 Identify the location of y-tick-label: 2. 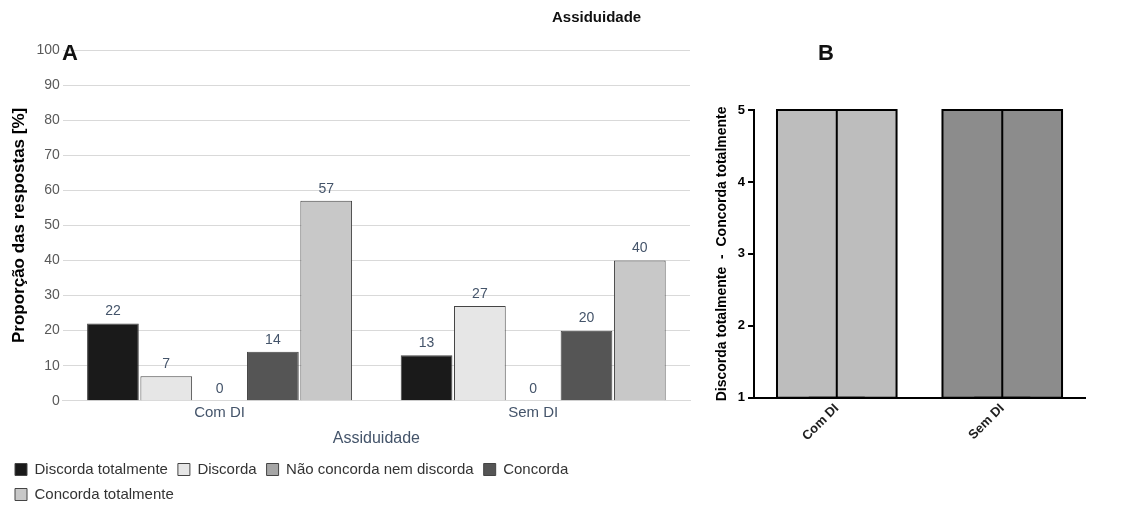
(741, 325).